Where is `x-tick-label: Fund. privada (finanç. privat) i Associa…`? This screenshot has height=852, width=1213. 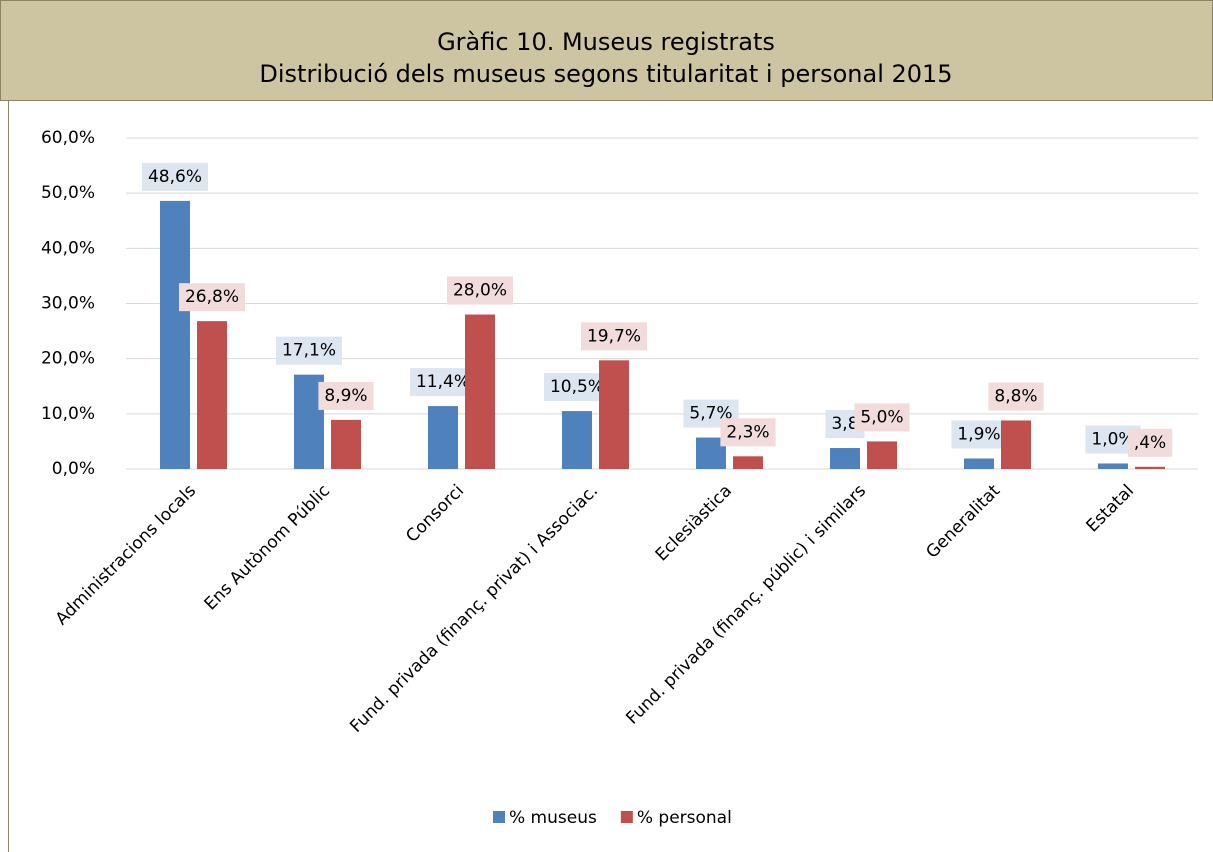
x-tick-label: Fund. privada (finanç. privat) i Associa… is located at coordinates (474, 609).